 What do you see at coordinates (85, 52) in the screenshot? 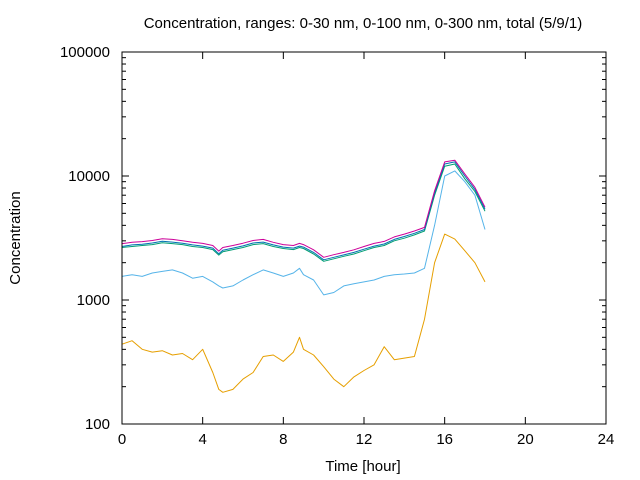
I see `y-tick-label: 100000` at bounding box center [85, 52].